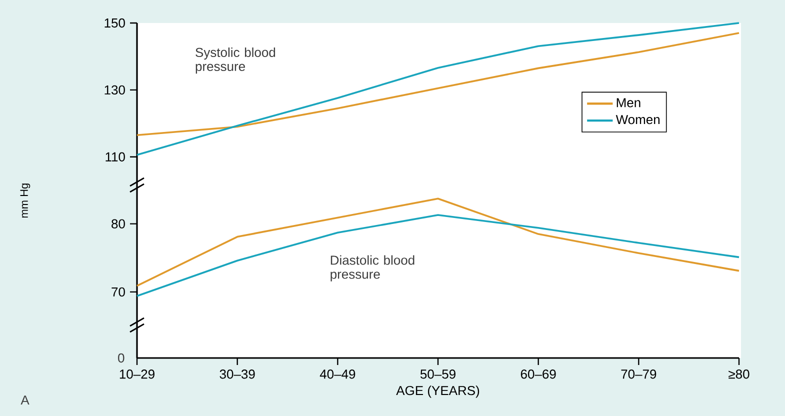 This screenshot has width=785, height=416. Describe the element at coordinates (137, 374) in the screenshot. I see `x-tick-label: 10–29` at that location.